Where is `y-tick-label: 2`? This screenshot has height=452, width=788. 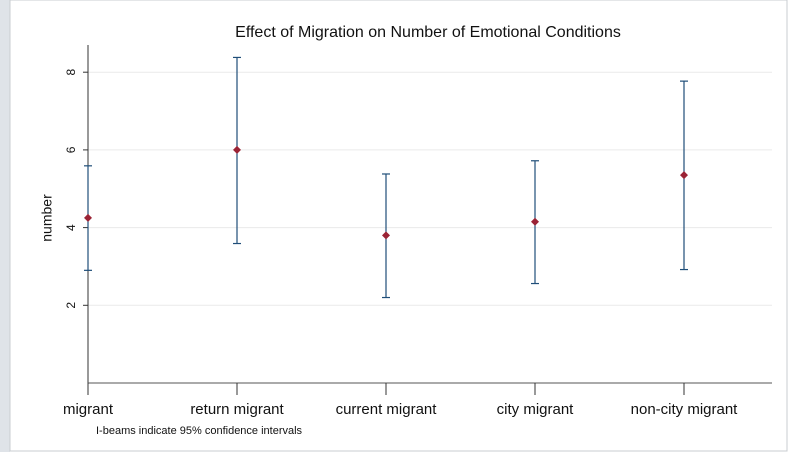
y-tick-label: 2 is located at coordinates (71, 305).